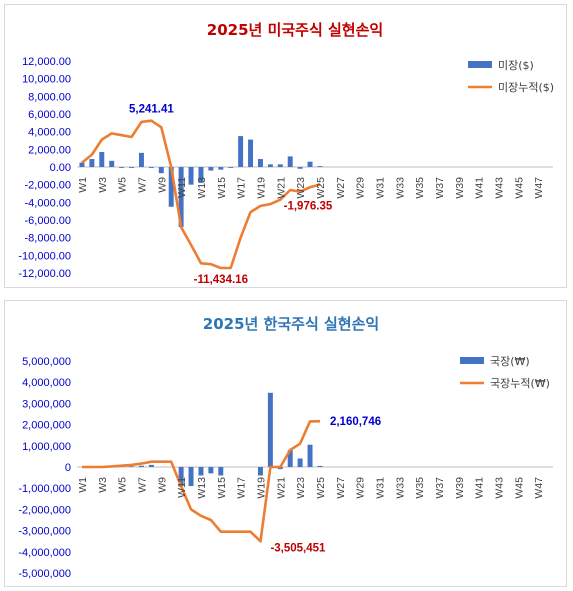 This screenshot has width=573, height=591. What do you see at coordinates (44, 256) in the screenshot?
I see `y-tick-label: -10,000.00` at bounding box center [44, 256].